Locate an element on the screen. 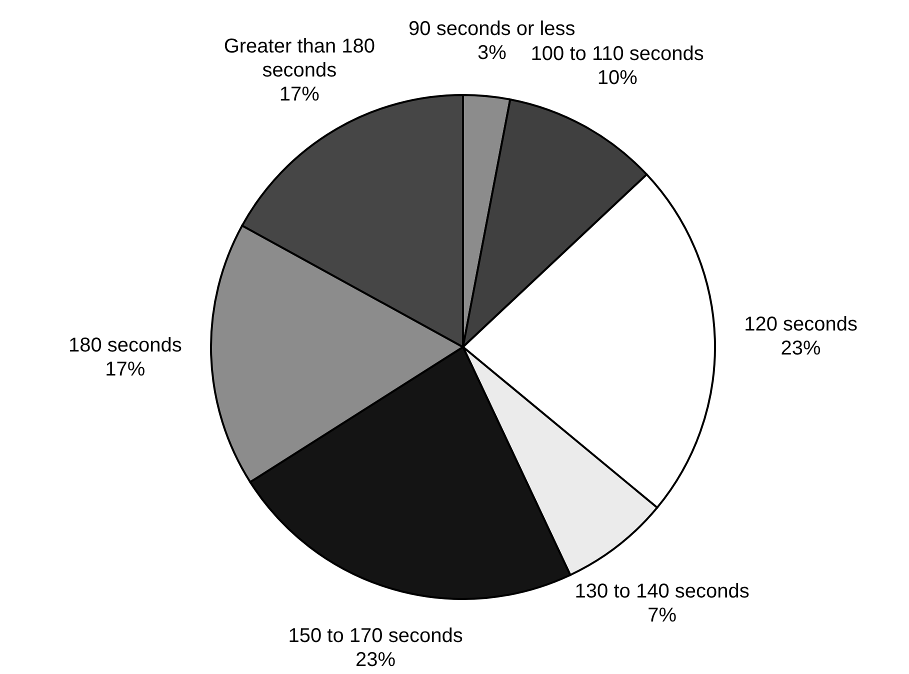  data-label: 10% is located at coordinates (617, 78).